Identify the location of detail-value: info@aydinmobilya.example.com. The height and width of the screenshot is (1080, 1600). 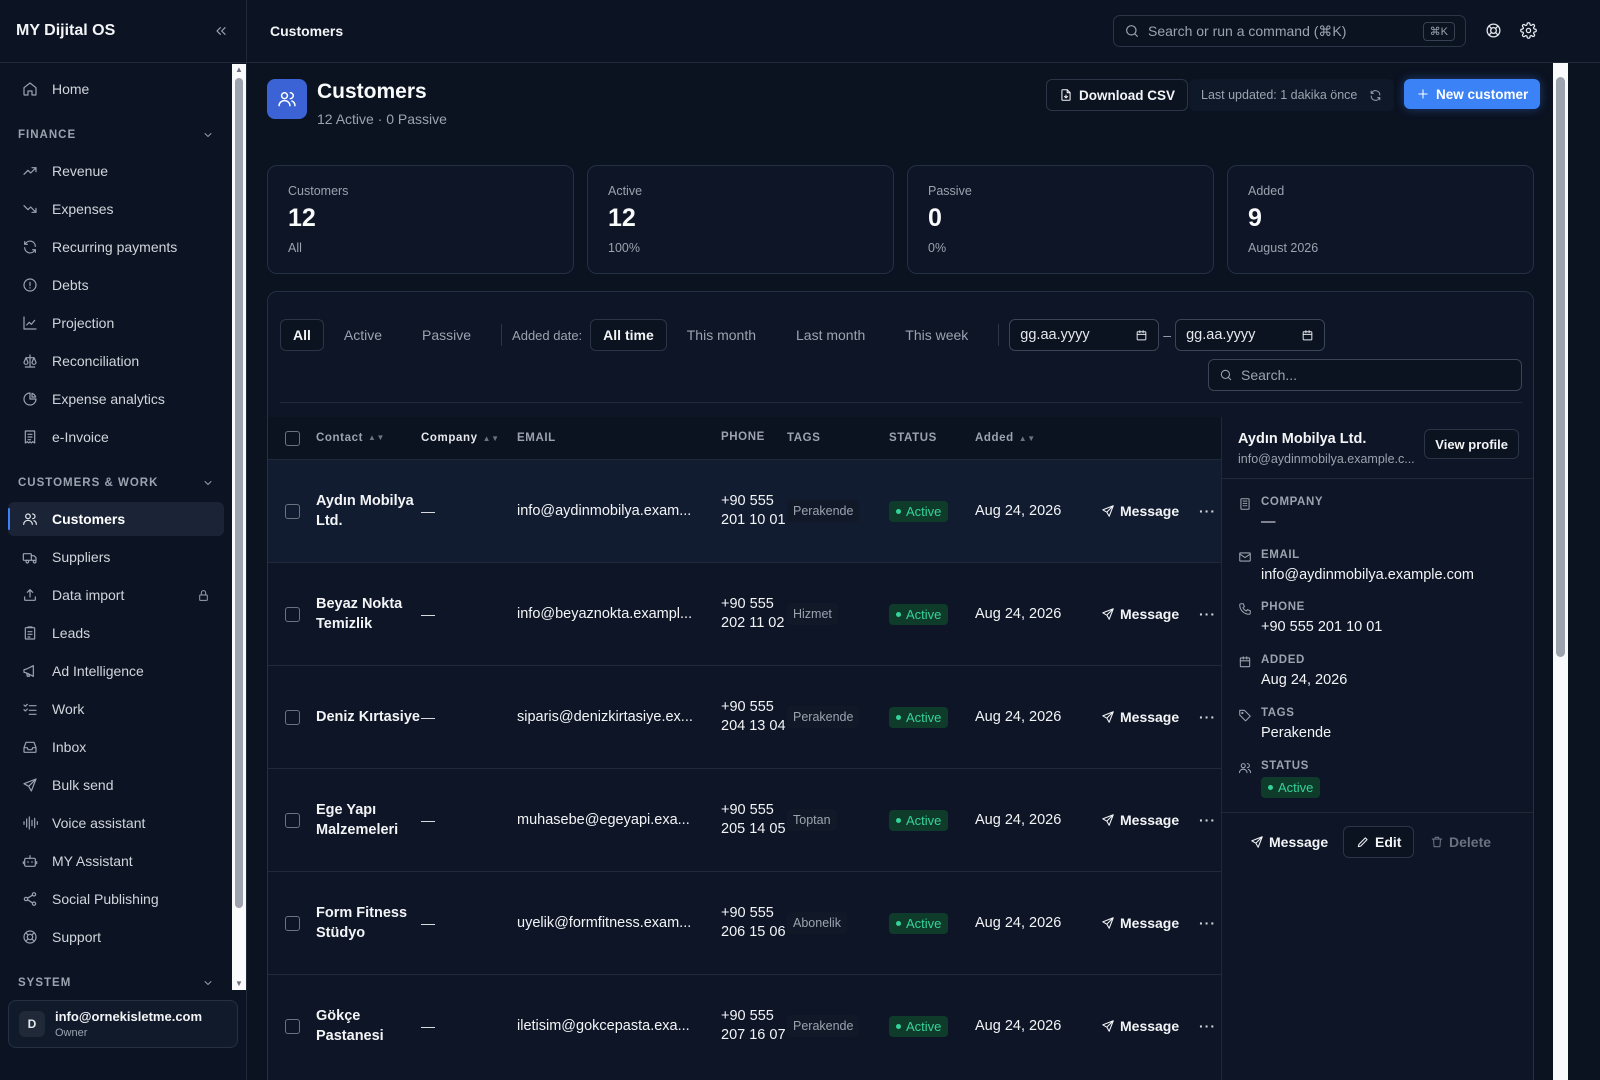
(1367, 575).